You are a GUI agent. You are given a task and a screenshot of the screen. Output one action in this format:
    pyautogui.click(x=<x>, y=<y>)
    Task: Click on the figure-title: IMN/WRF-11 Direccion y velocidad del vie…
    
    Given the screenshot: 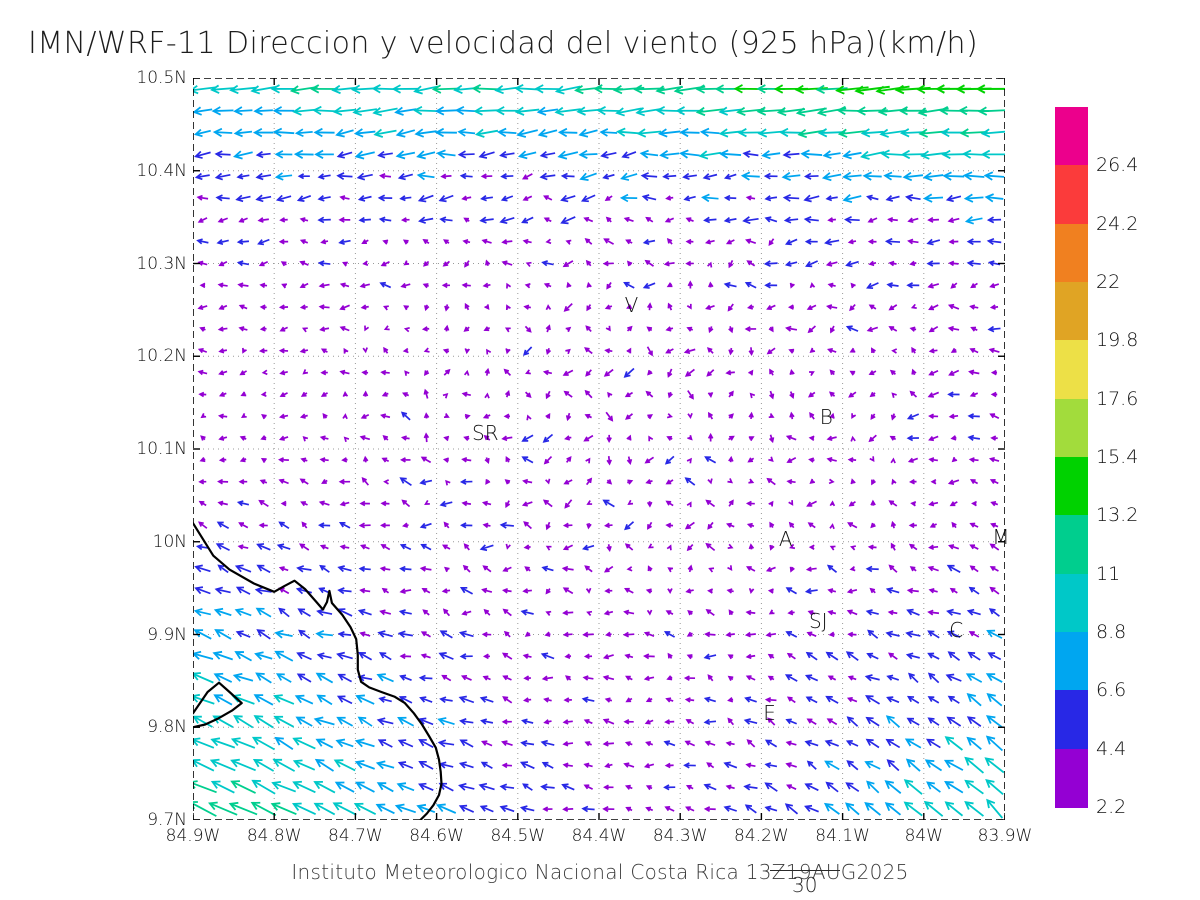 What is the action you would take?
    pyautogui.click(x=503, y=43)
    